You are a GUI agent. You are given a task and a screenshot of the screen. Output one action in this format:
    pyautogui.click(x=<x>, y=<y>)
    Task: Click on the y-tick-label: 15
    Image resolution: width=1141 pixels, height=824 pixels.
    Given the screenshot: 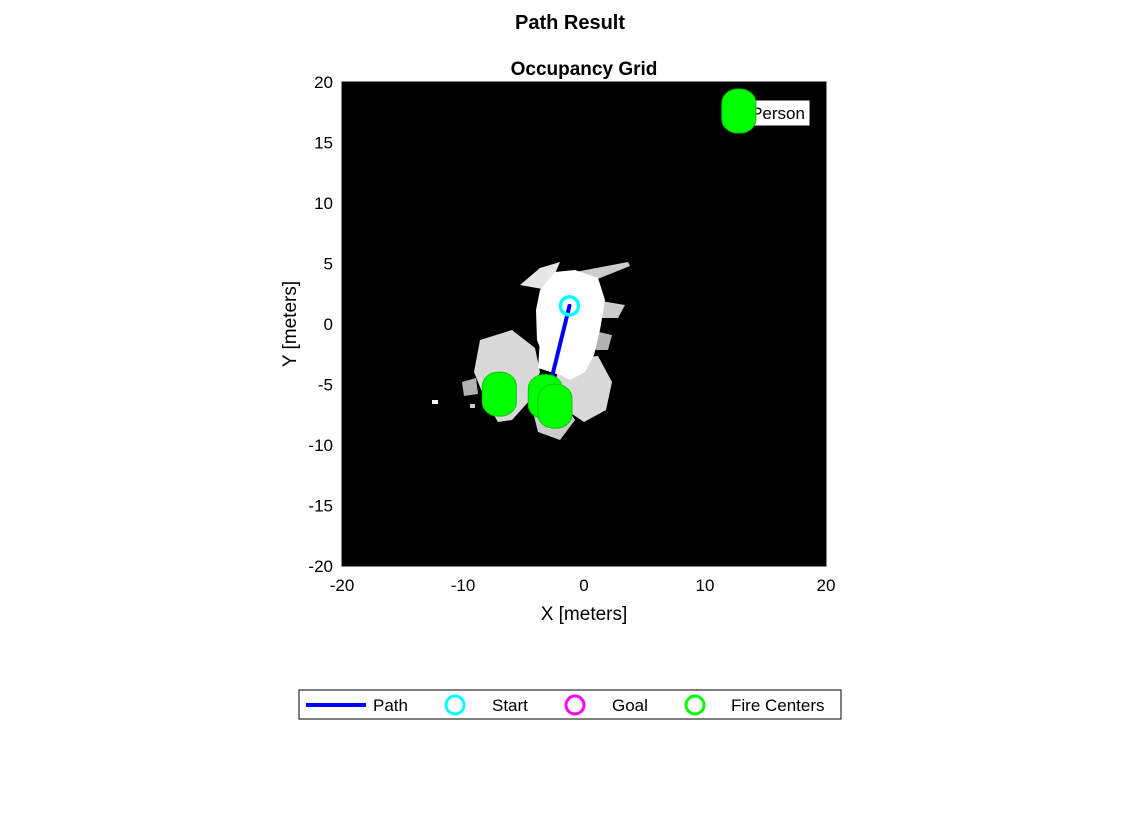 What is the action you would take?
    pyautogui.click(x=323, y=143)
    